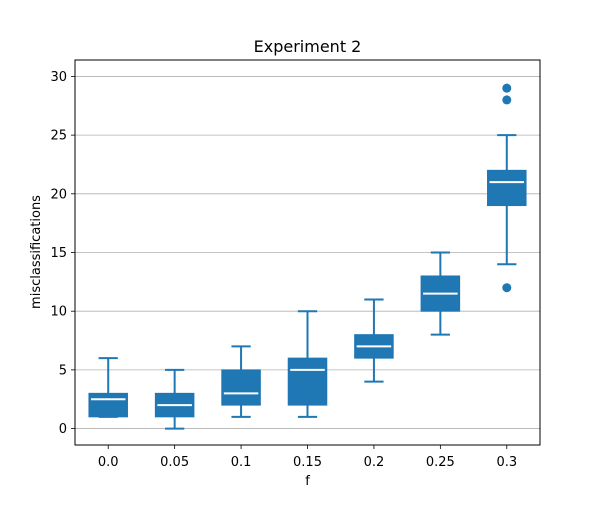 This screenshot has width=600, height=505. Describe the element at coordinates (58, 136) in the screenshot. I see `y-tick-label: 25` at that location.